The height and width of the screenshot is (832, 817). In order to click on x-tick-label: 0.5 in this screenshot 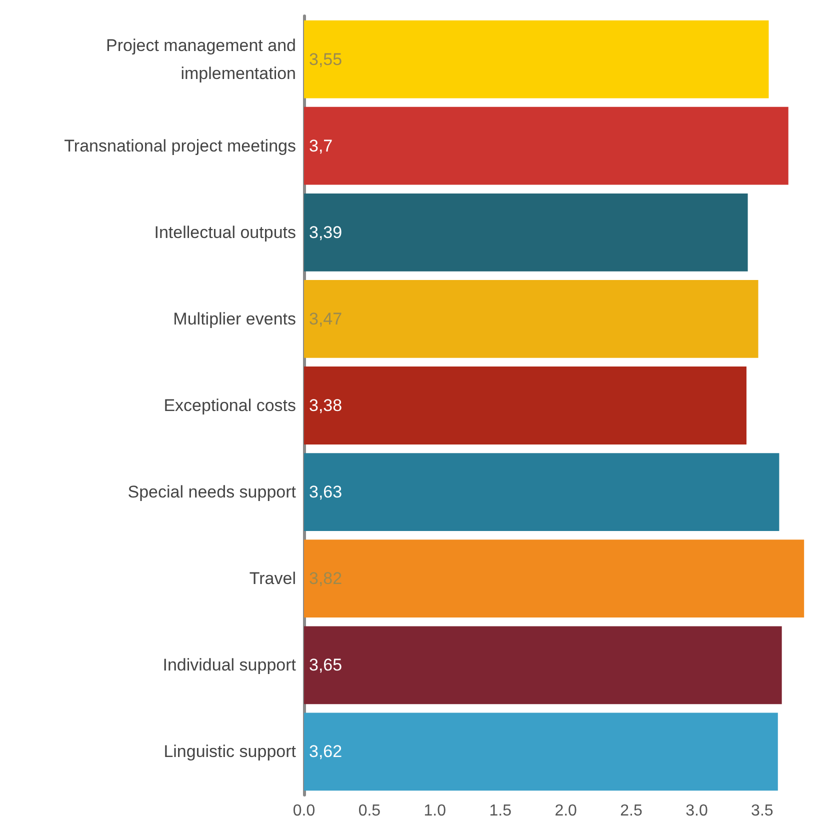, I will do `click(369, 811)`.